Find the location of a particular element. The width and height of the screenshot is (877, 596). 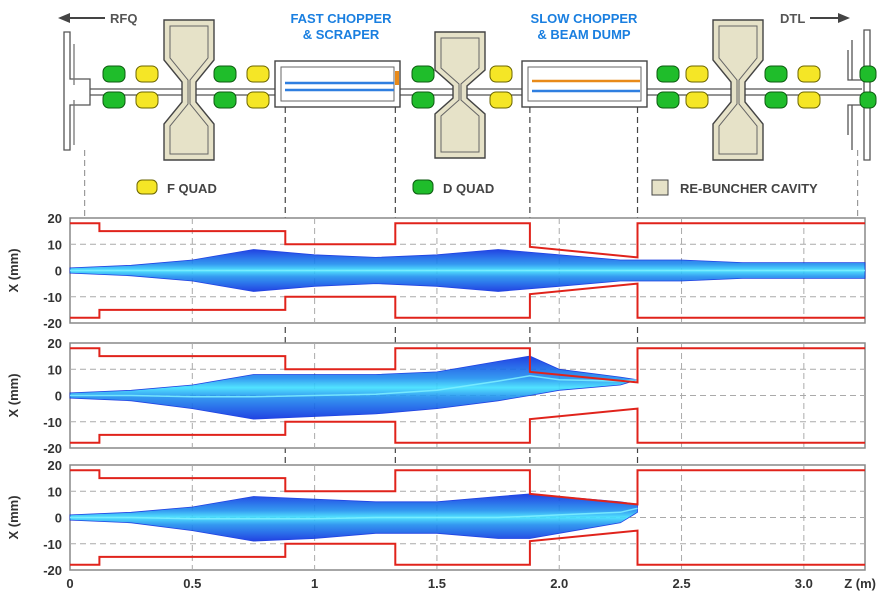

rfq-label: RFQ is located at coordinates (123, 18).